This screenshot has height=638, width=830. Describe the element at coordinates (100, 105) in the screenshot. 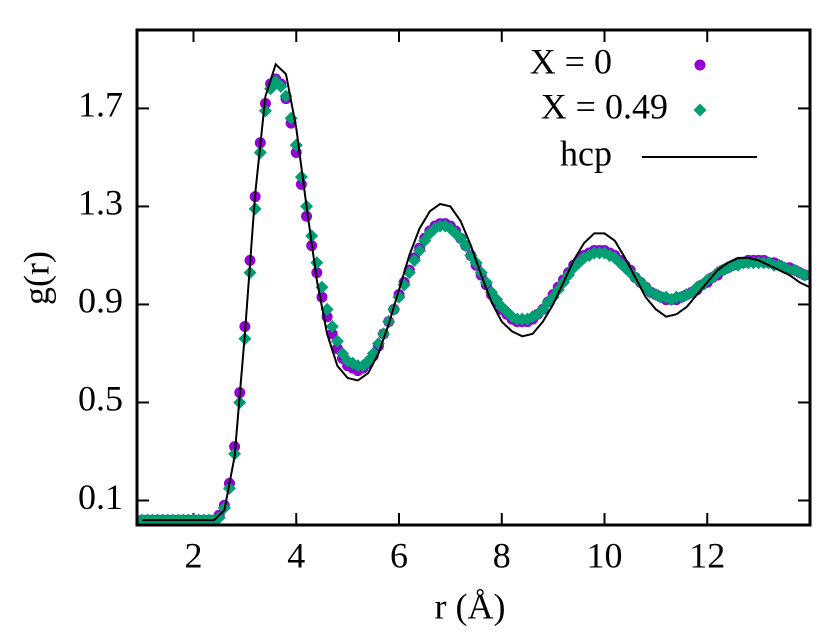

I see `y-tick-label: 1.7` at that location.